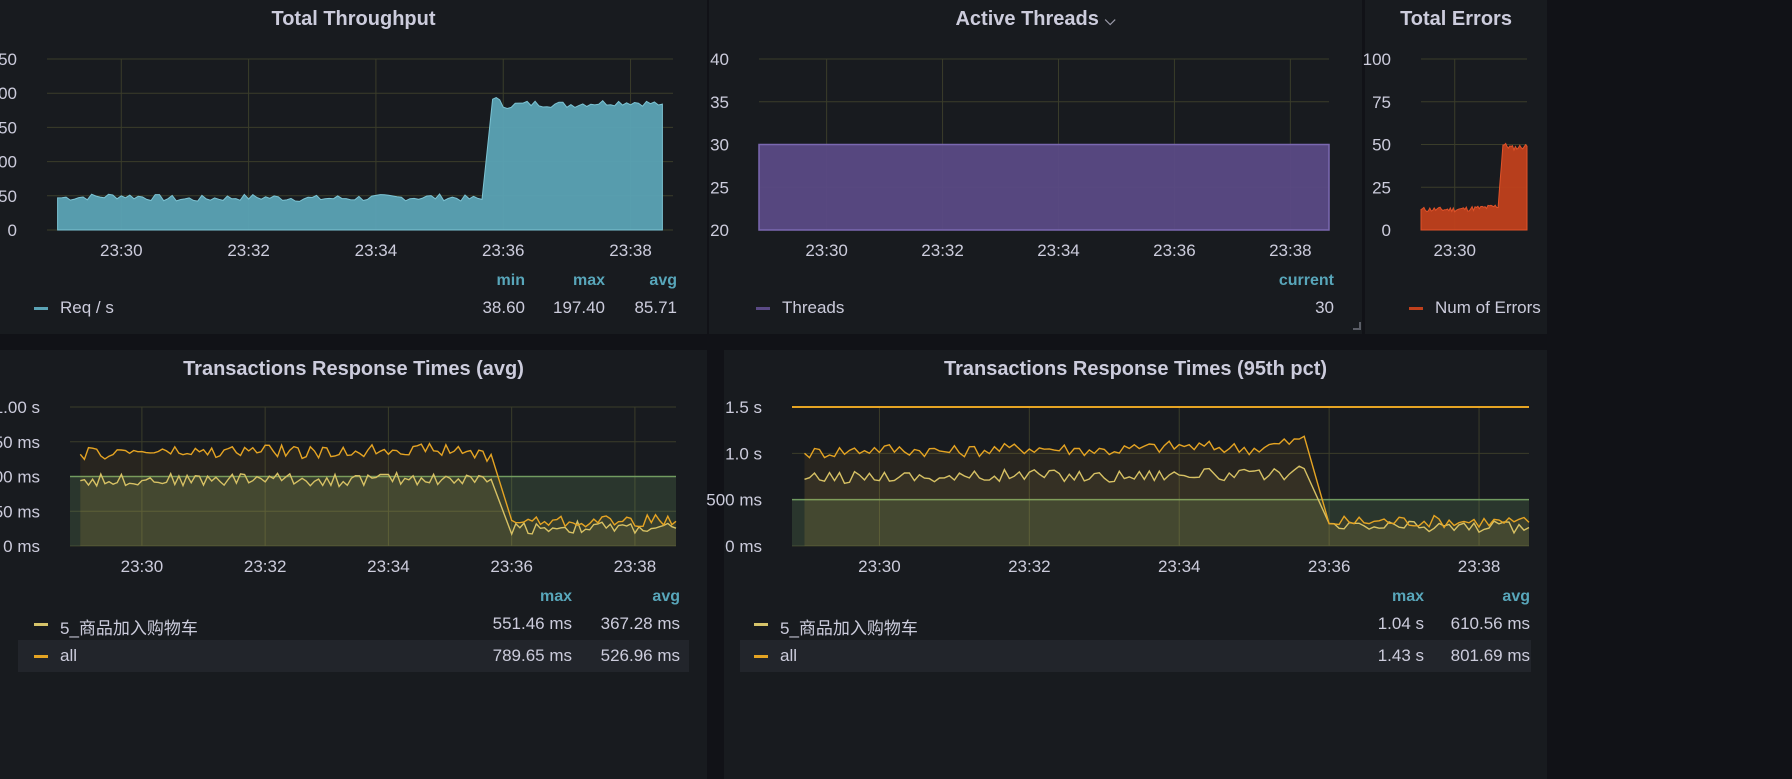  What do you see at coordinates (20, 407) in the screenshot?
I see `y-tick-label: 1.00 s` at bounding box center [20, 407].